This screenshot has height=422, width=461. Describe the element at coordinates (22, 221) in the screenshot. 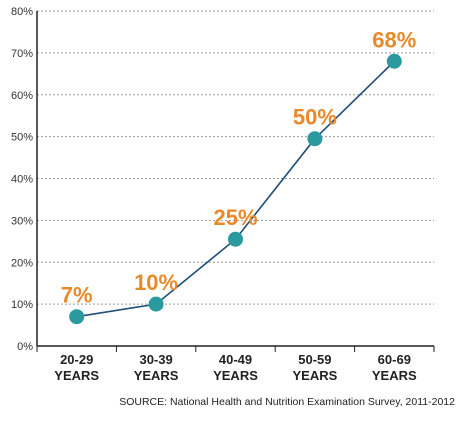

I see `y-tick-label: 30%` at that location.